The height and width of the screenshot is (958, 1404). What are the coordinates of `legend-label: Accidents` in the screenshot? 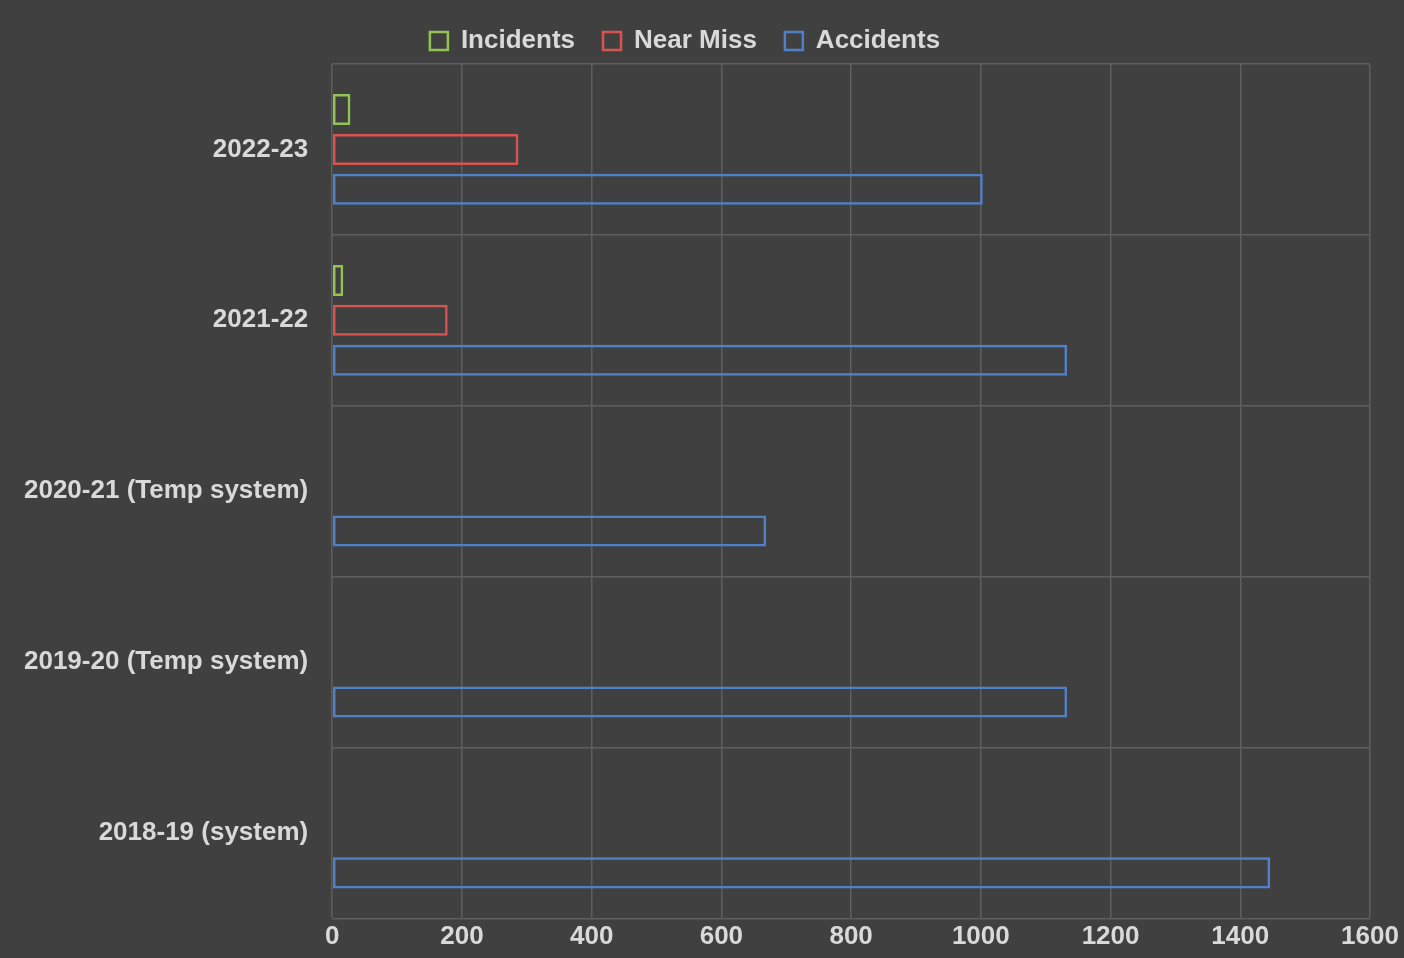 It's located at (878, 39).